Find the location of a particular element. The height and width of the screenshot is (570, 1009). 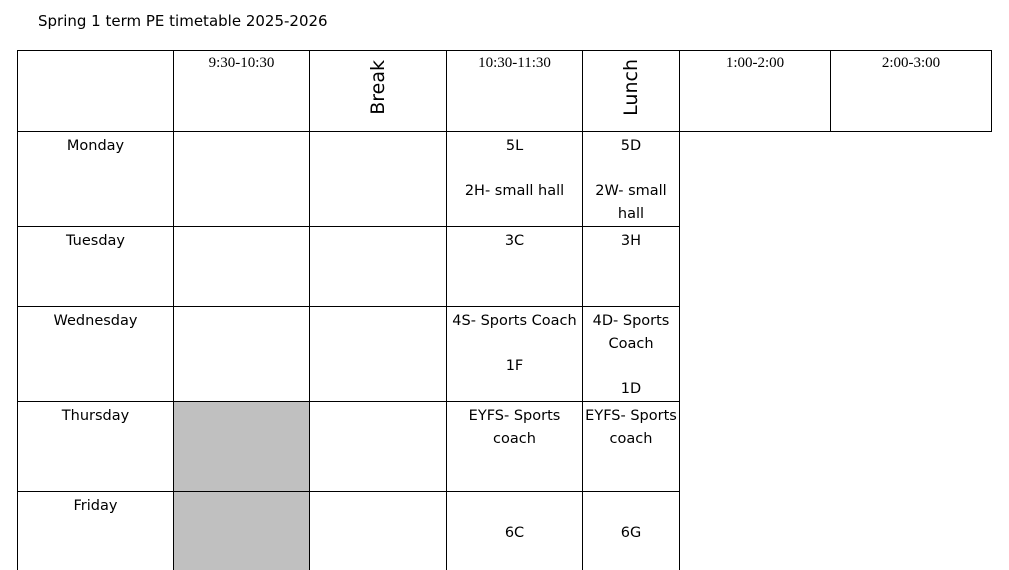

lesson-text: 3C is located at coordinates (514, 241).